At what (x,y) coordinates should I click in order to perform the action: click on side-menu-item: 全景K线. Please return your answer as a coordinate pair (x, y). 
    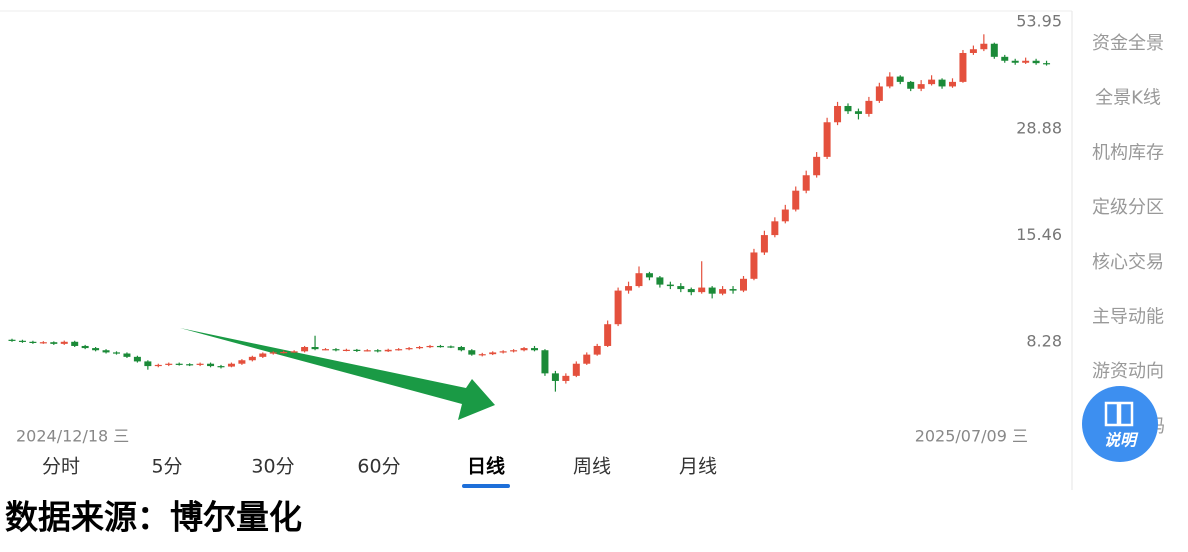
    Looking at the image, I should click on (1128, 98).